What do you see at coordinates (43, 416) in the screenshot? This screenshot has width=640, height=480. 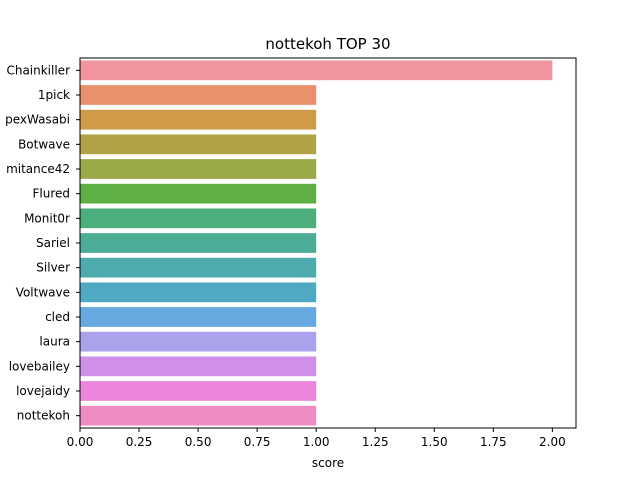 I see `y-tick-label: nottekoh` at bounding box center [43, 416].